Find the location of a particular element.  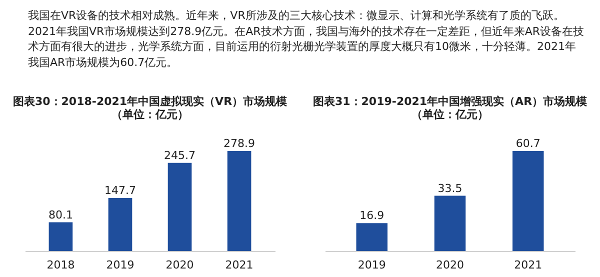

data-label: 33.5 is located at coordinates (450, 188).